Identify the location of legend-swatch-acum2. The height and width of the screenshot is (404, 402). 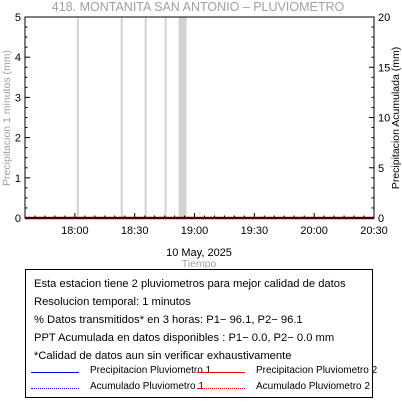
(221, 388).